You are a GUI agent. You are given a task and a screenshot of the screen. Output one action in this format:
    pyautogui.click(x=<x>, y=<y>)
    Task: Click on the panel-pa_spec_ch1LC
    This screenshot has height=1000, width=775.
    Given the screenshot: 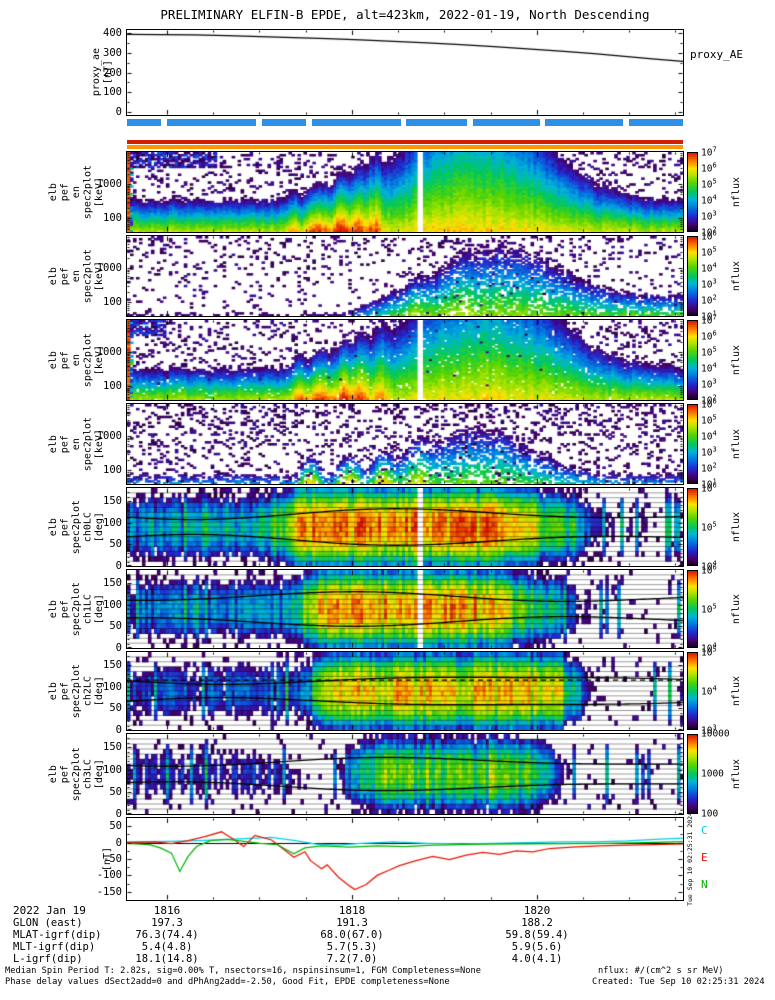 What is the action you would take?
    pyautogui.click(x=405, y=609)
    